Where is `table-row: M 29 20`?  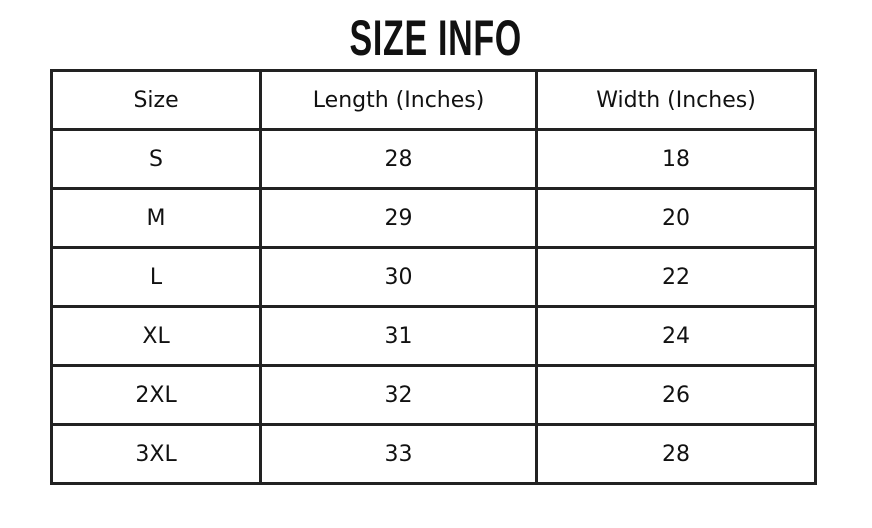
table-row: M 29 20 is located at coordinates (433, 218).